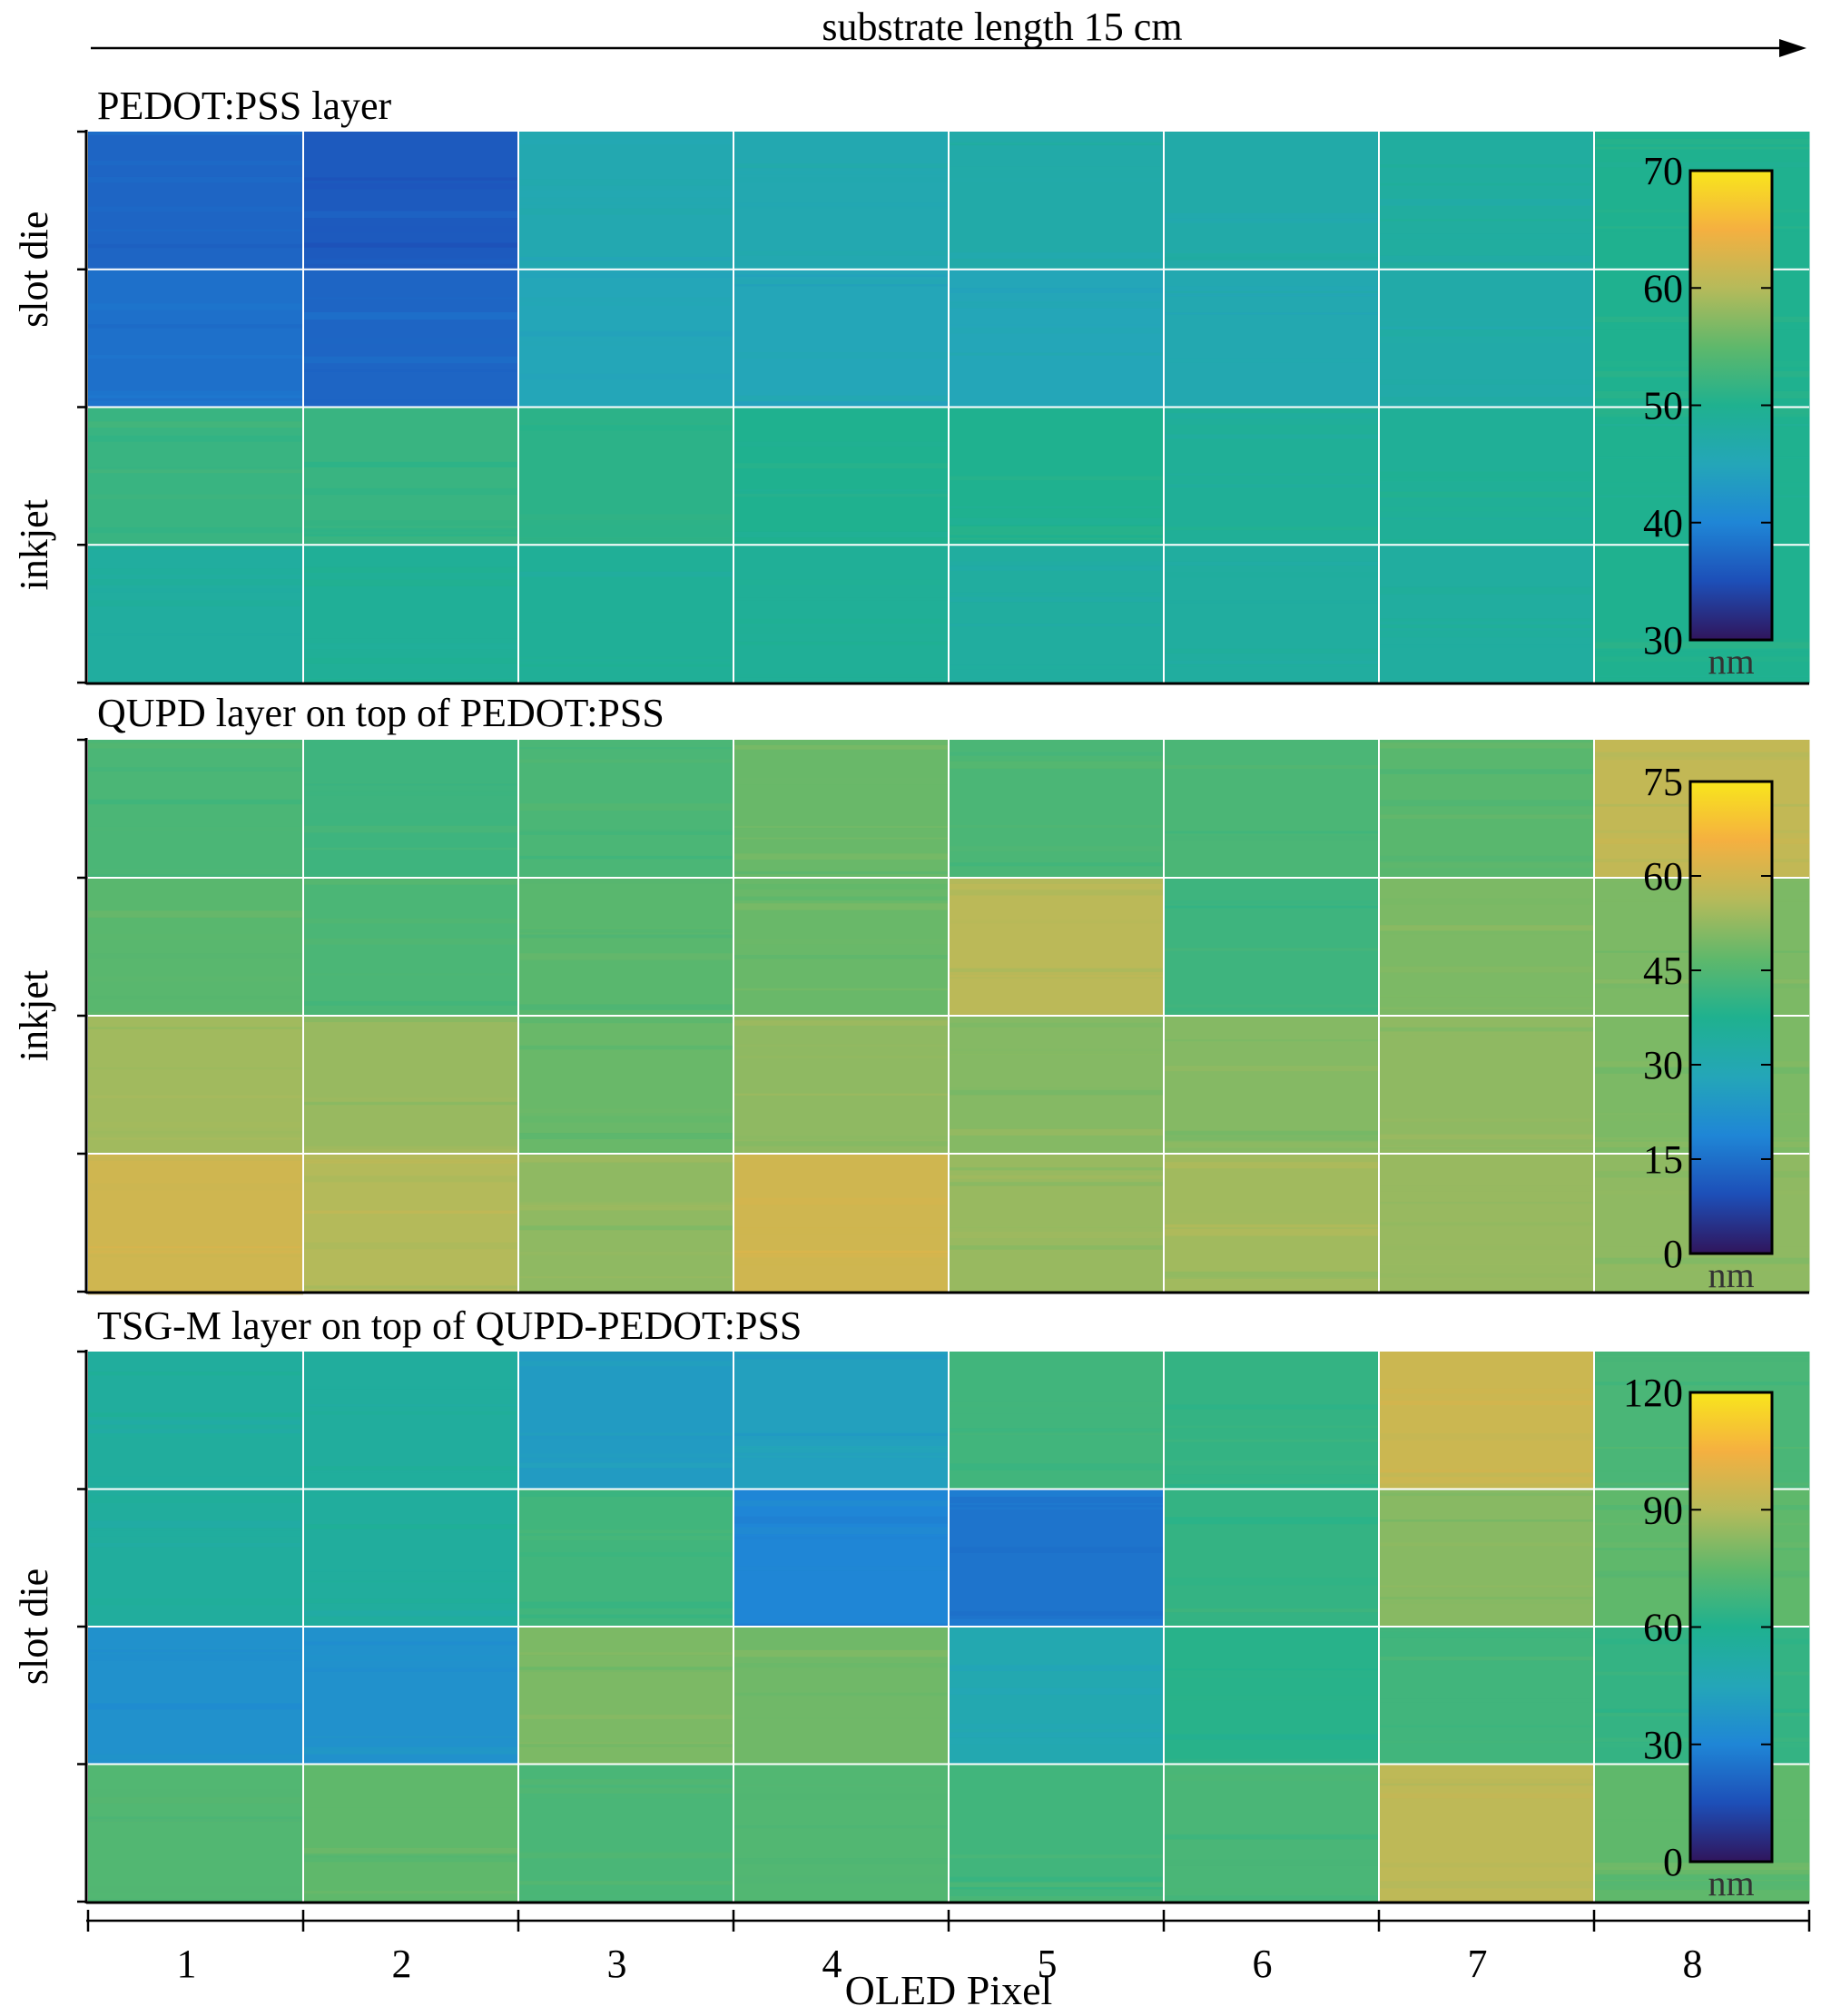 This screenshot has height=2016, width=1821. Describe the element at coordinates (832, 1964) in the screenshot. I see `x-tick-label: 4` at that location.